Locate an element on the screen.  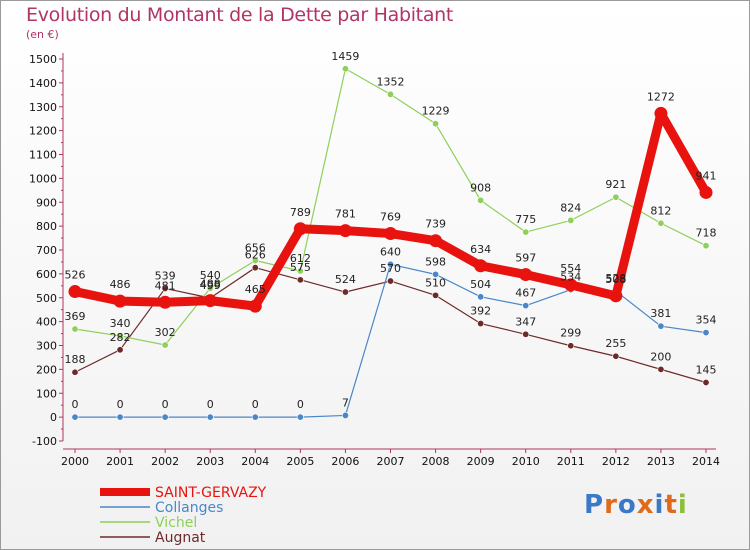
y-tick-label: 800 is located at coordinates (46, 226).